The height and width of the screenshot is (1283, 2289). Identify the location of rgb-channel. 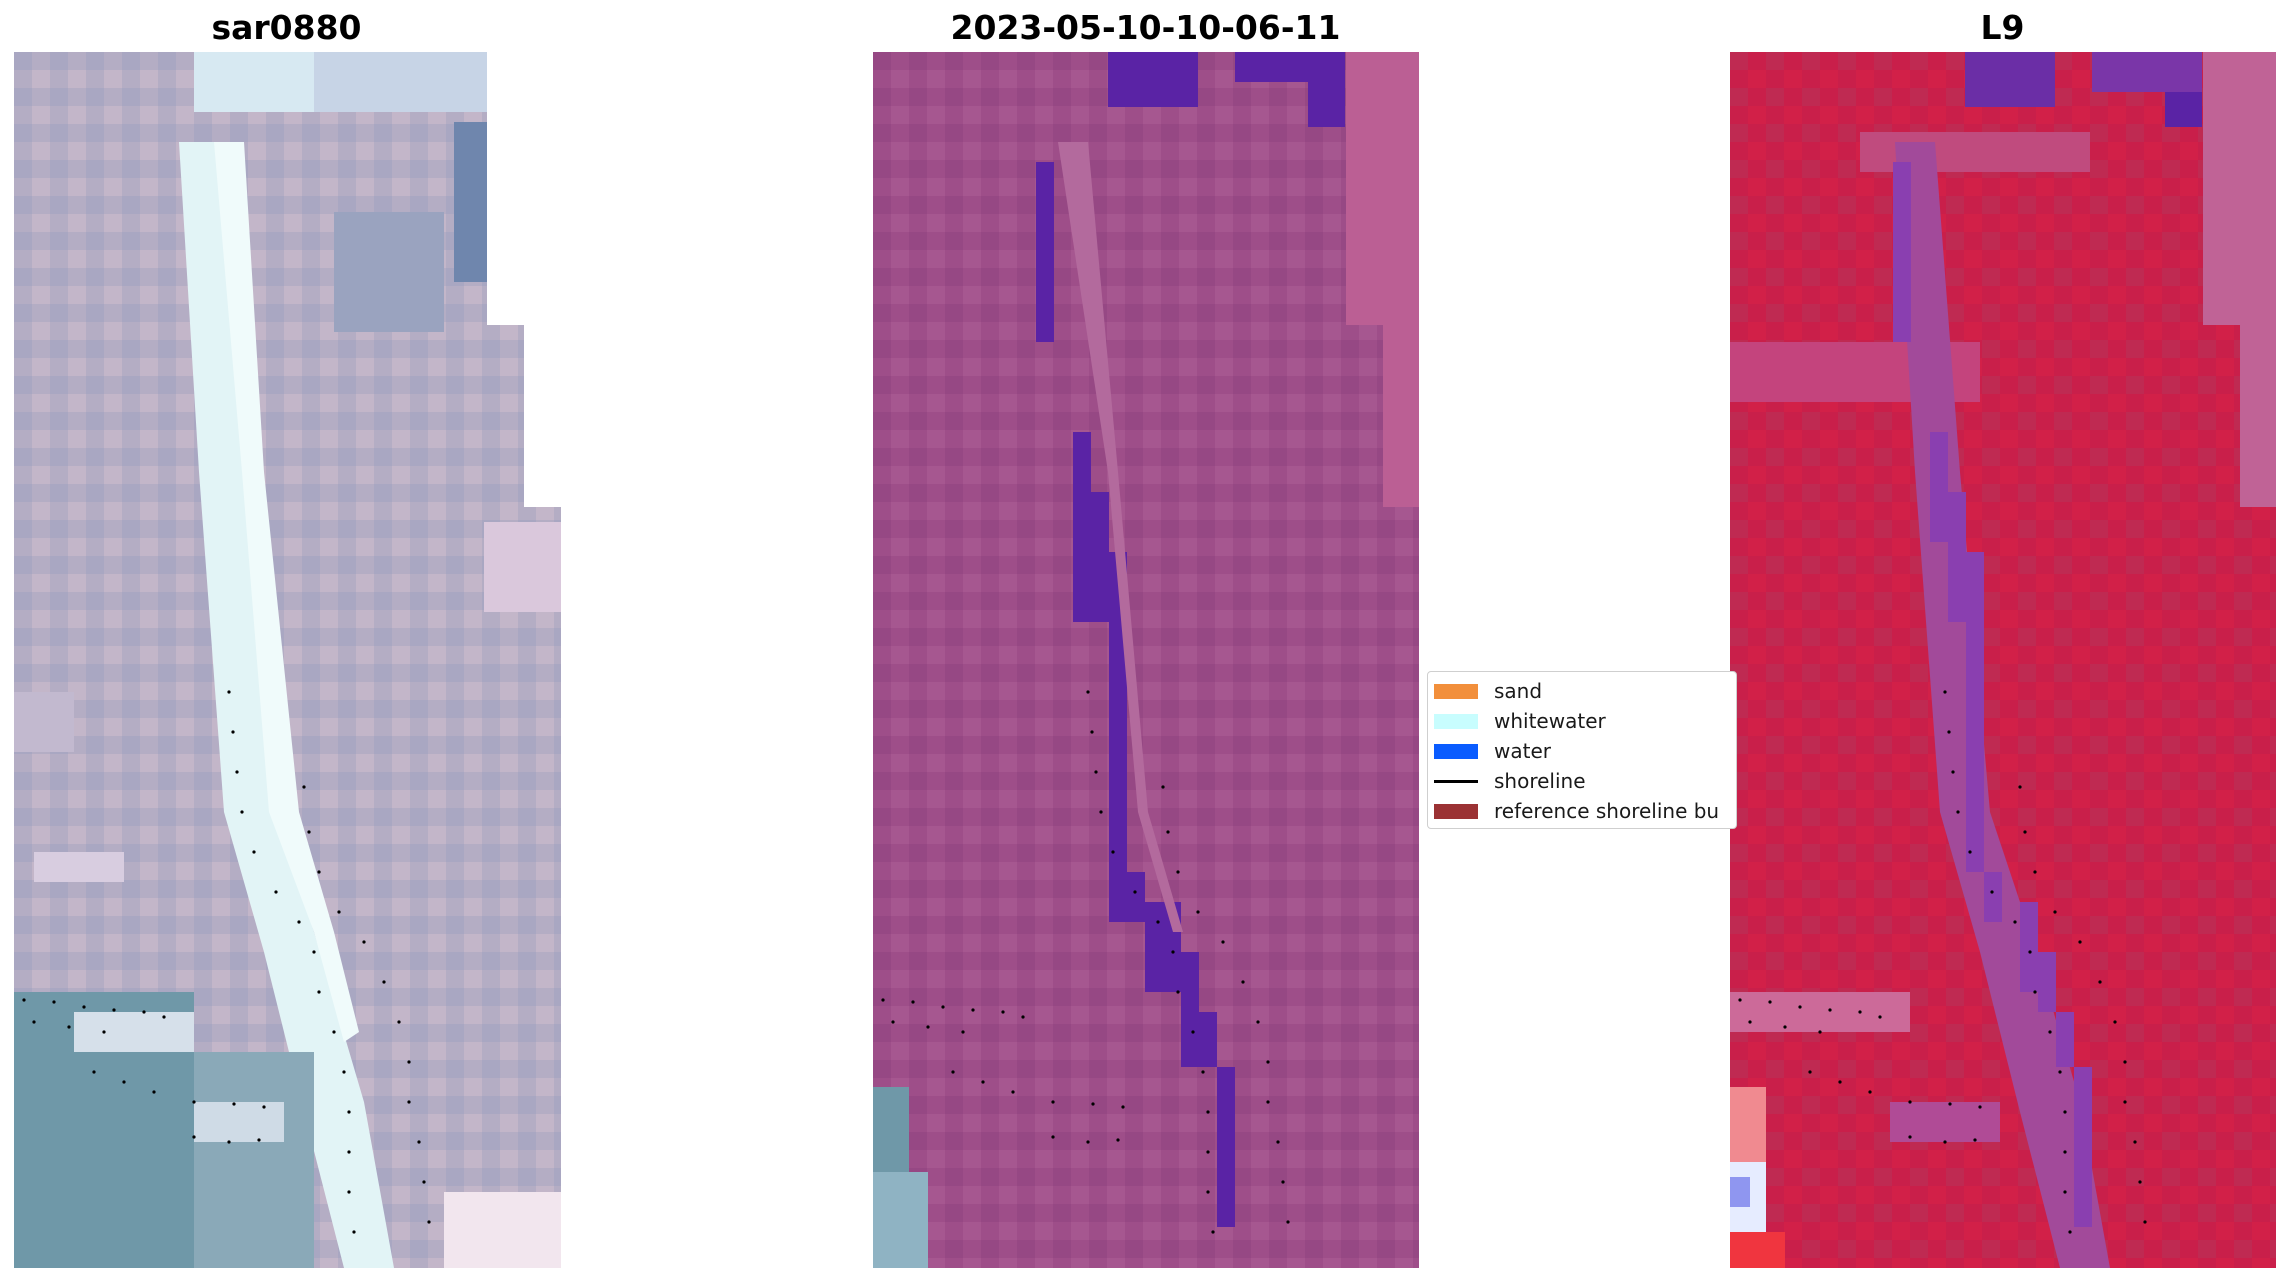
(286, 705).